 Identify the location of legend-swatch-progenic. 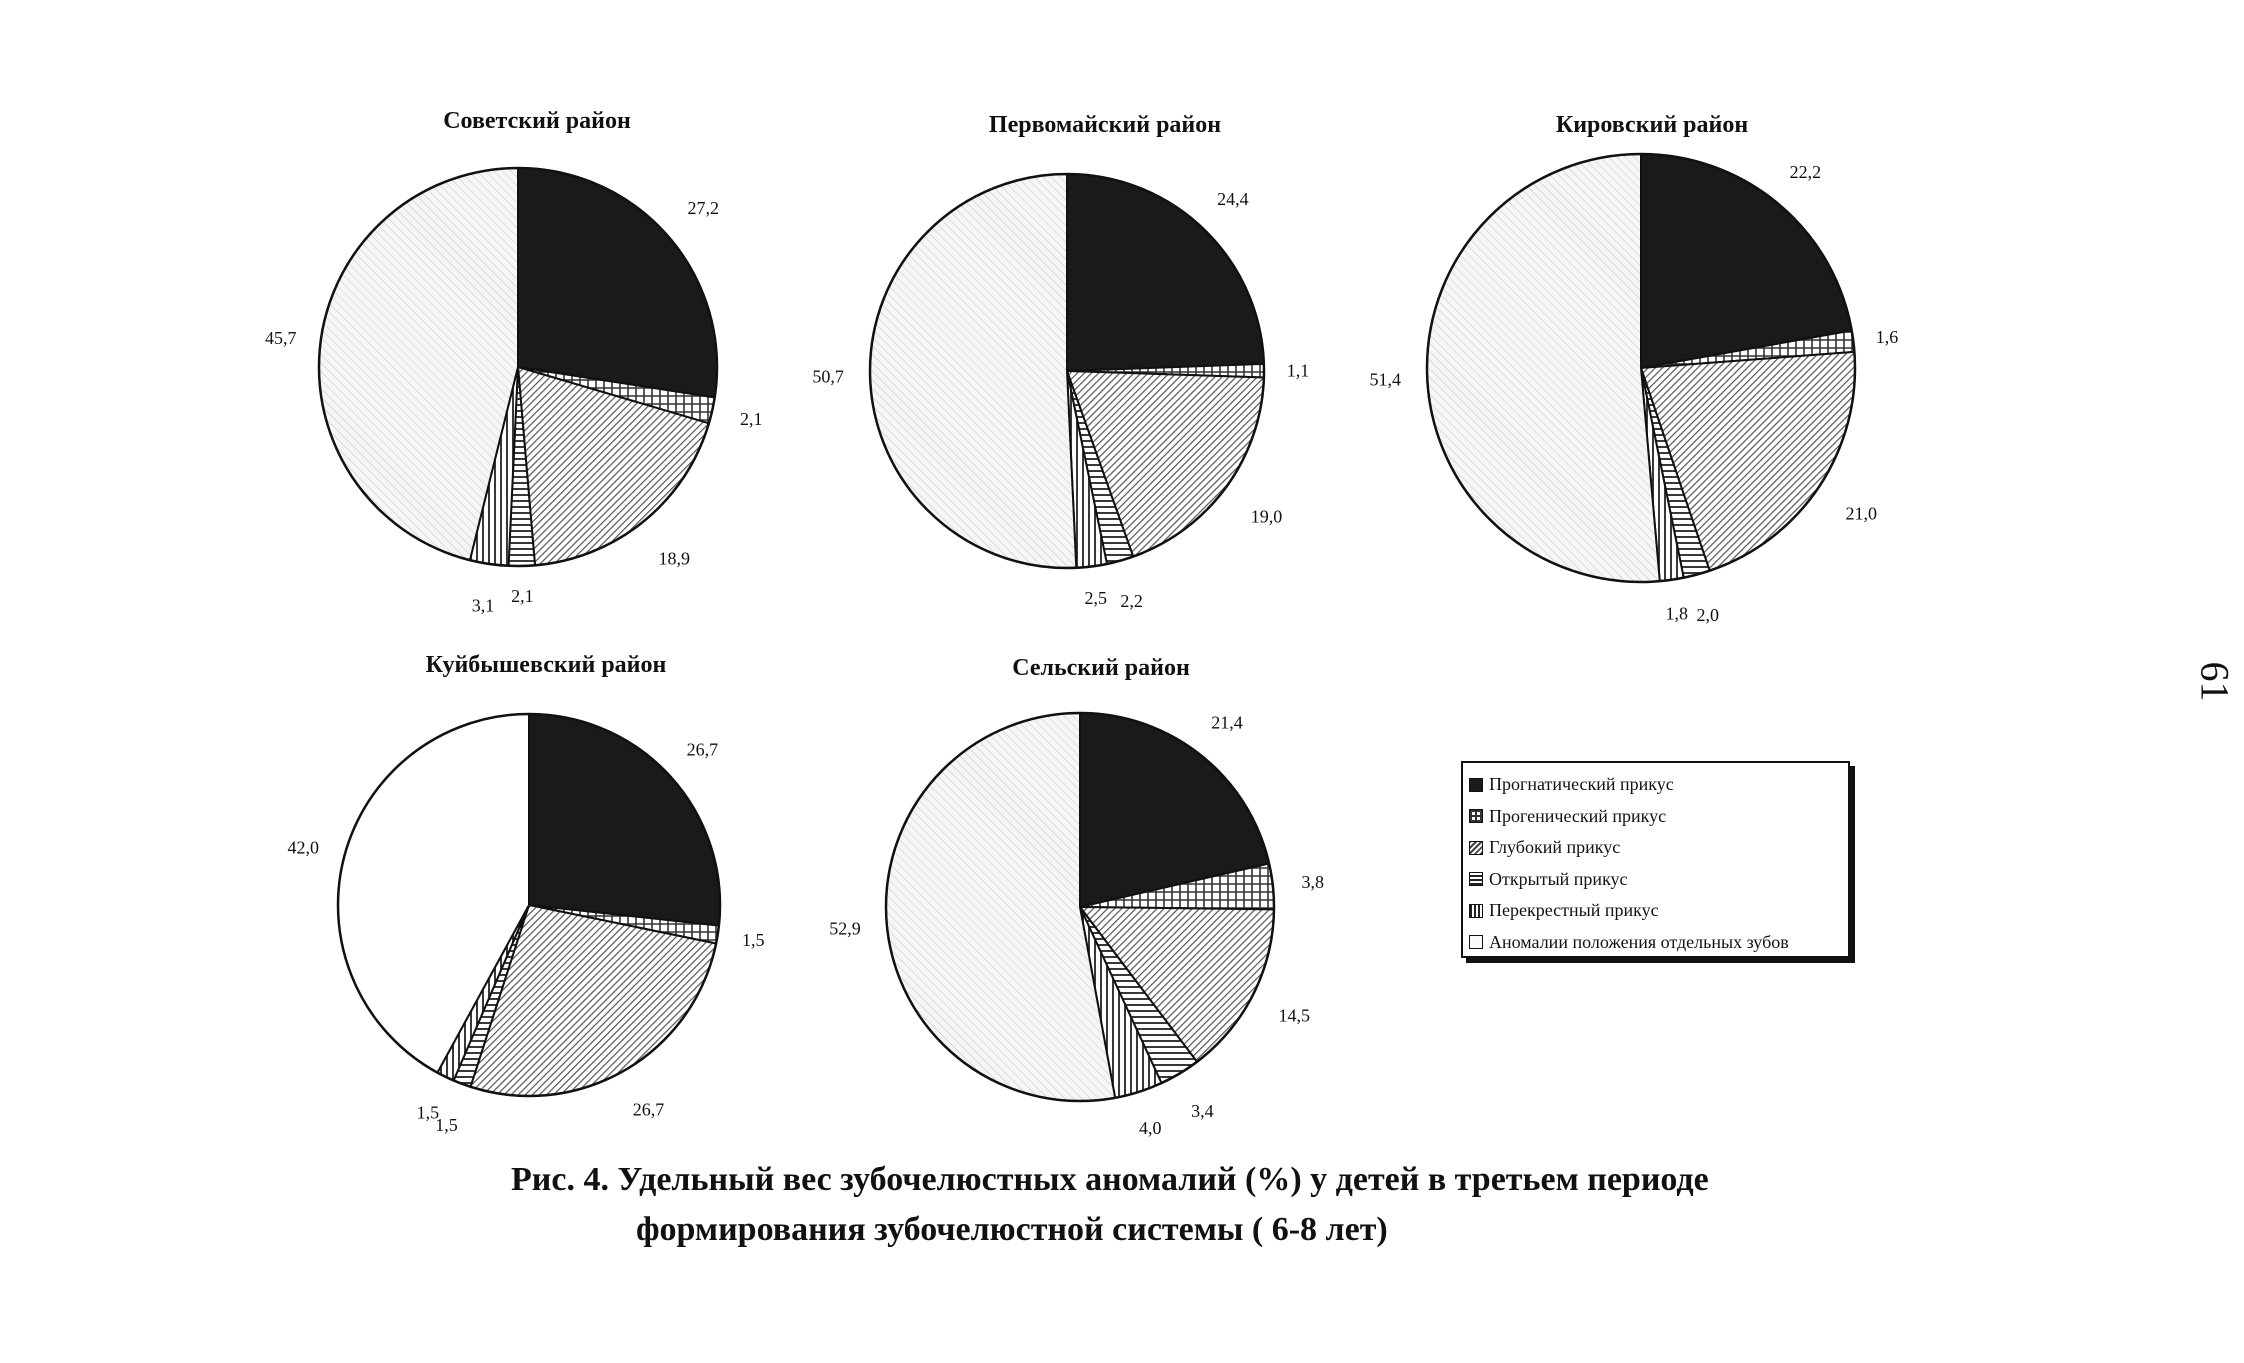
(1476, 816).